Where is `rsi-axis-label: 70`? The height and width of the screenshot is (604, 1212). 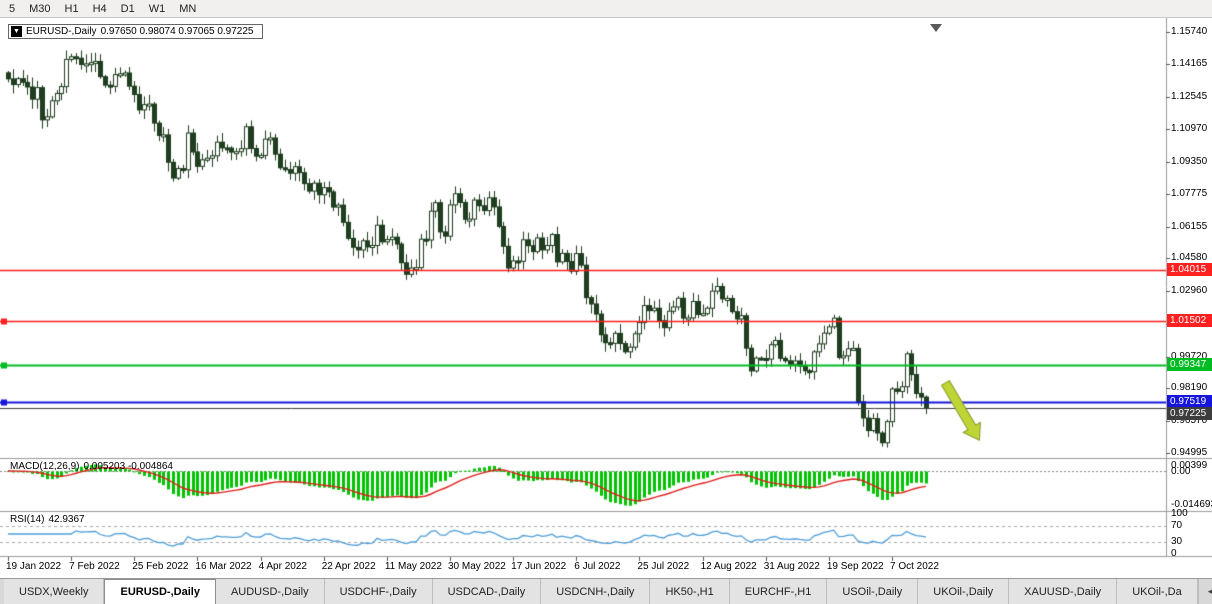
rsi-axis-label: 70 is located at coordinates (1177, 525).